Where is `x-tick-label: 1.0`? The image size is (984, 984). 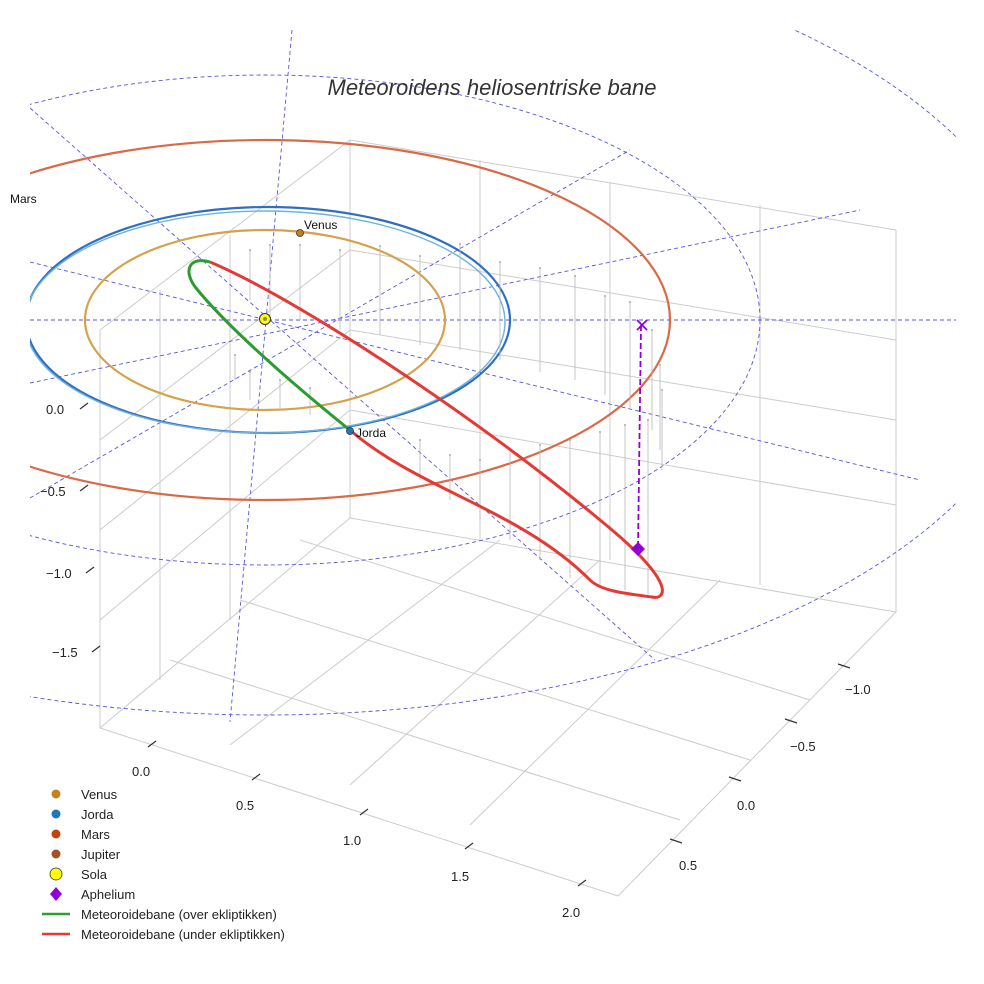
x-tick-label: 1.0 is located at coordinates (352, 840).